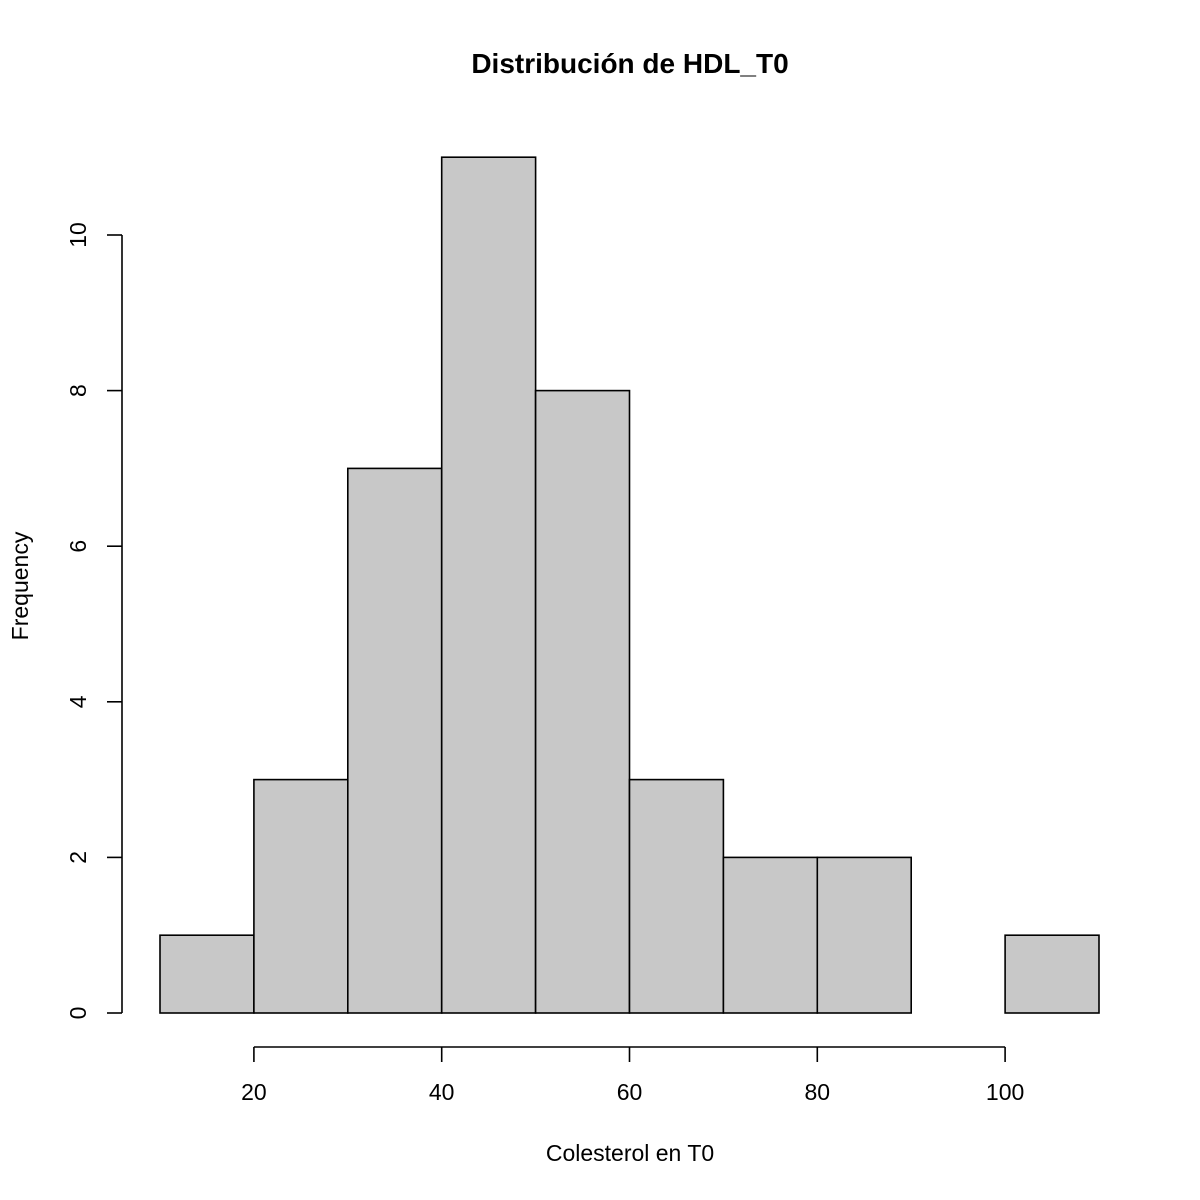 Image resolution: width=1200 pixels, height=1200 pixels. Describe the element at coordinates (632, 1075) in the screenshot. I see `x-axis: 20 40 60 80 100` at that location.